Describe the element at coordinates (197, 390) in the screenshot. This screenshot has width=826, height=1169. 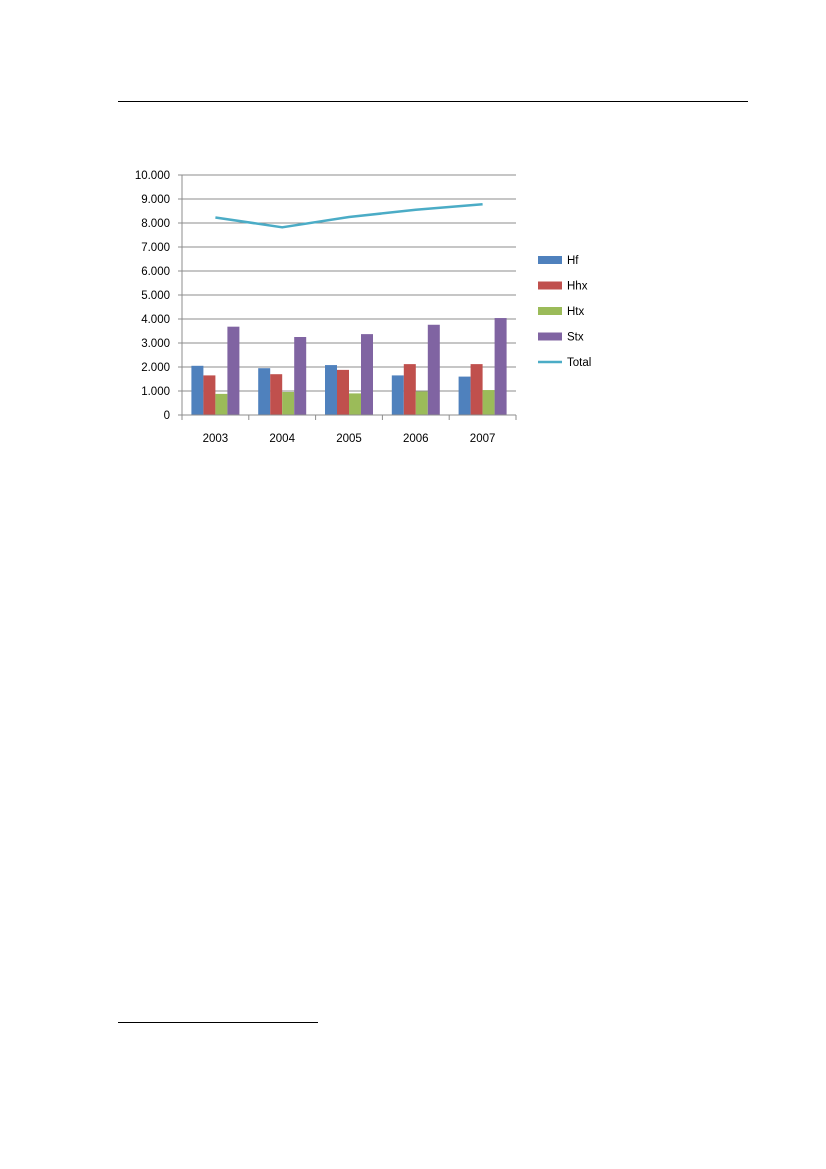
I see `bar-hf-2003` at that location.